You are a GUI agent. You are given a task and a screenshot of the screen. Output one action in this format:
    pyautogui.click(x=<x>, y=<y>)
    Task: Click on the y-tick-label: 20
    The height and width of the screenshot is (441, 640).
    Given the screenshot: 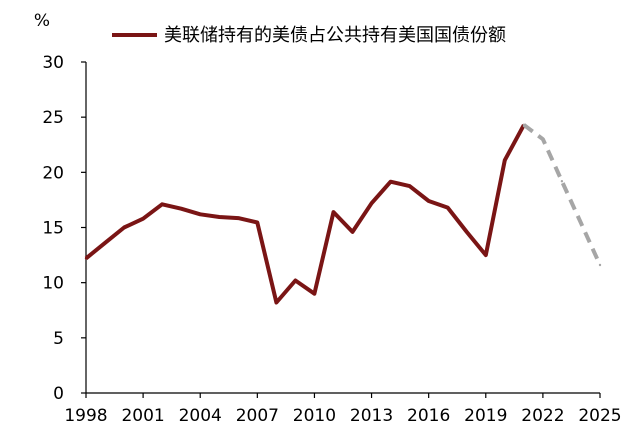 What is the action you would take?
    pyautogui.click(x=53, y=173)
    